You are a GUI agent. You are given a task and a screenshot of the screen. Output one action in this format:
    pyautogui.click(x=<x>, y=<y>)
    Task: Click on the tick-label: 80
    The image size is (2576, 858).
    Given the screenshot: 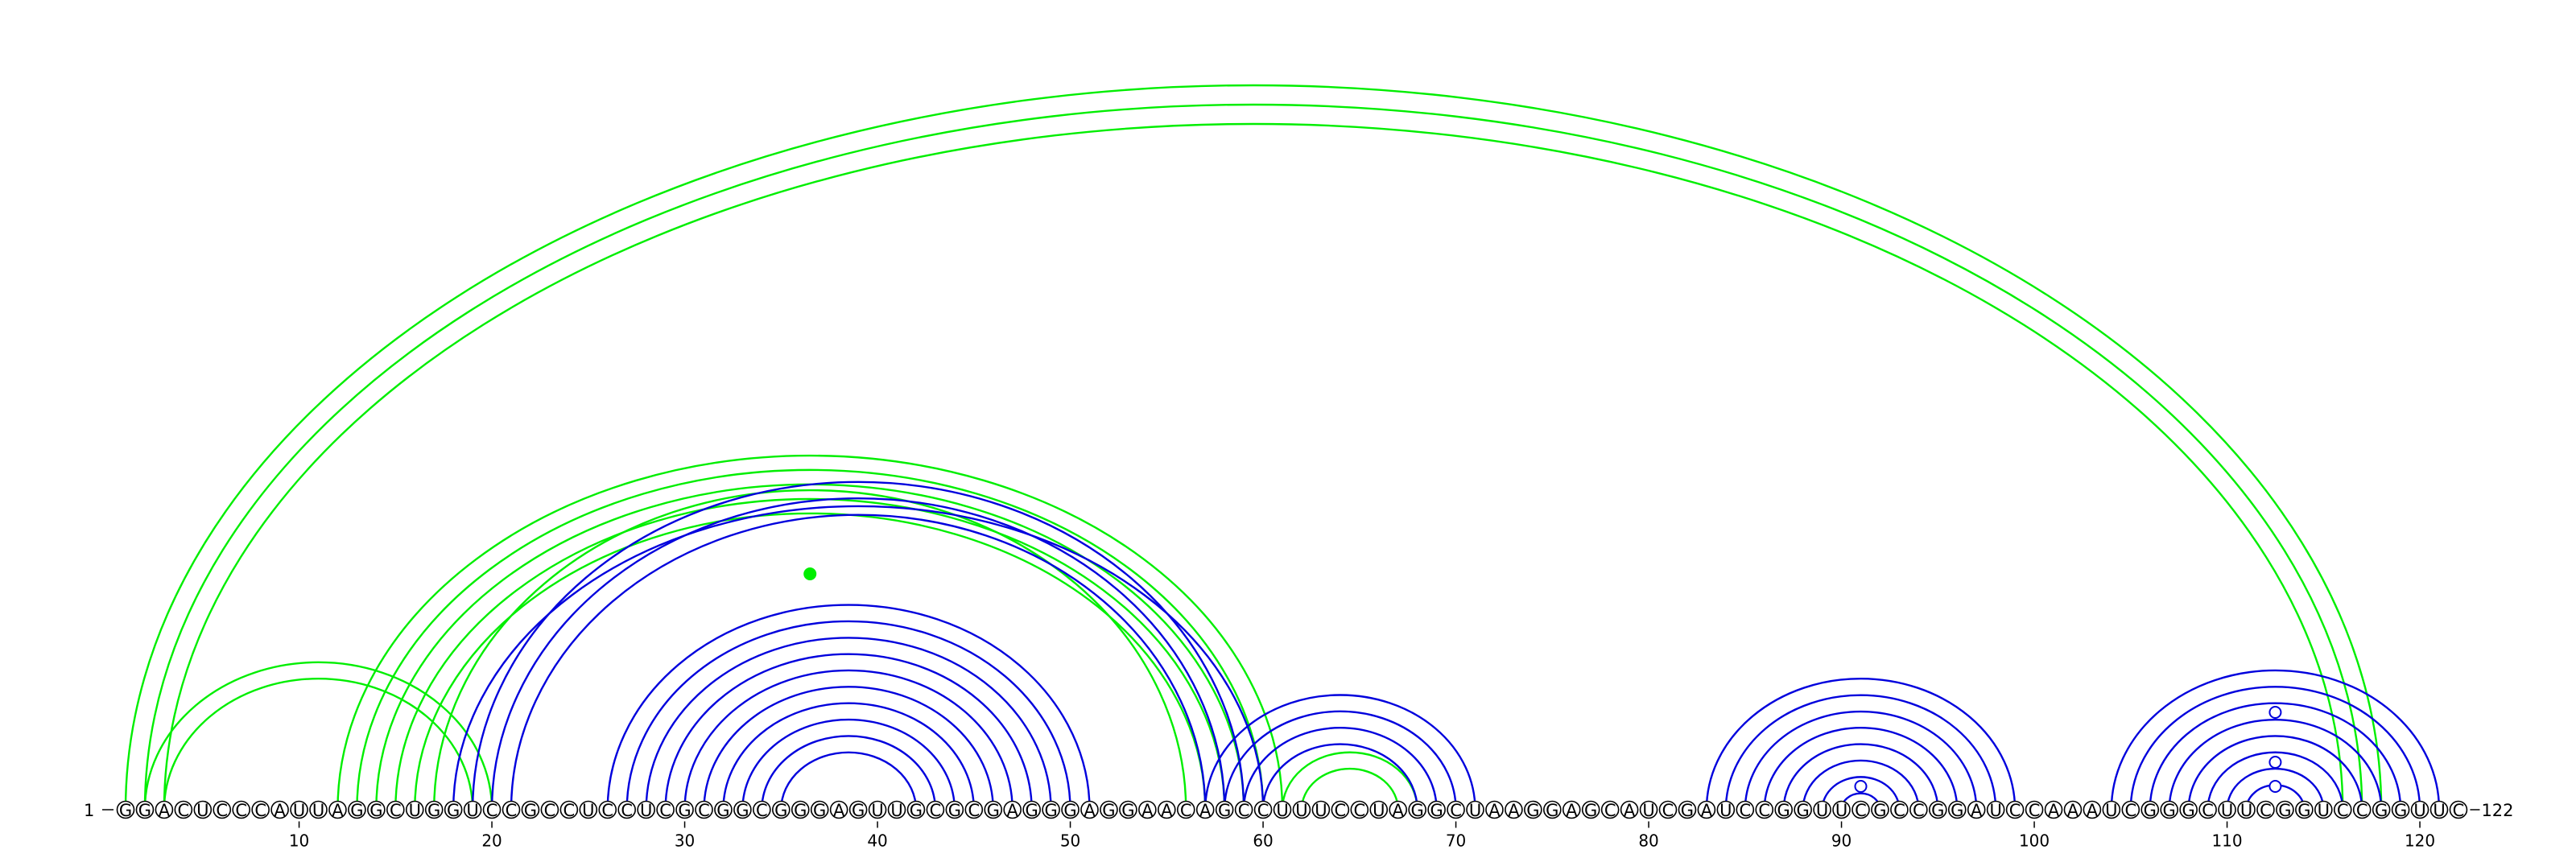 What is the action you would take?
    pyautogui.click(x=1648, y=841)
    